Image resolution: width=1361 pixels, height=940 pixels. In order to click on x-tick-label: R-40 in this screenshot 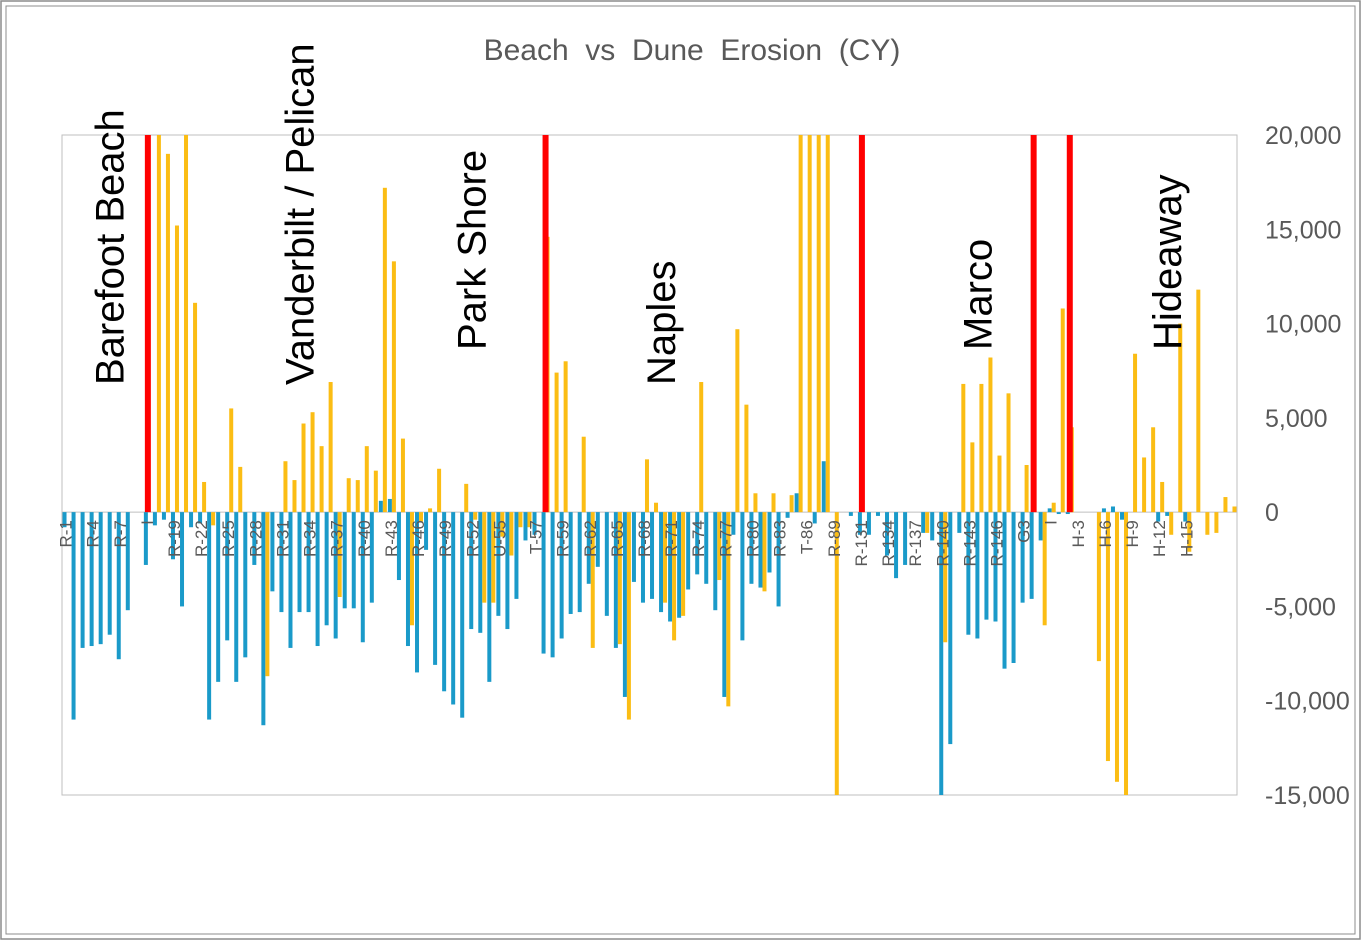, I will do `click(364, 538)`.